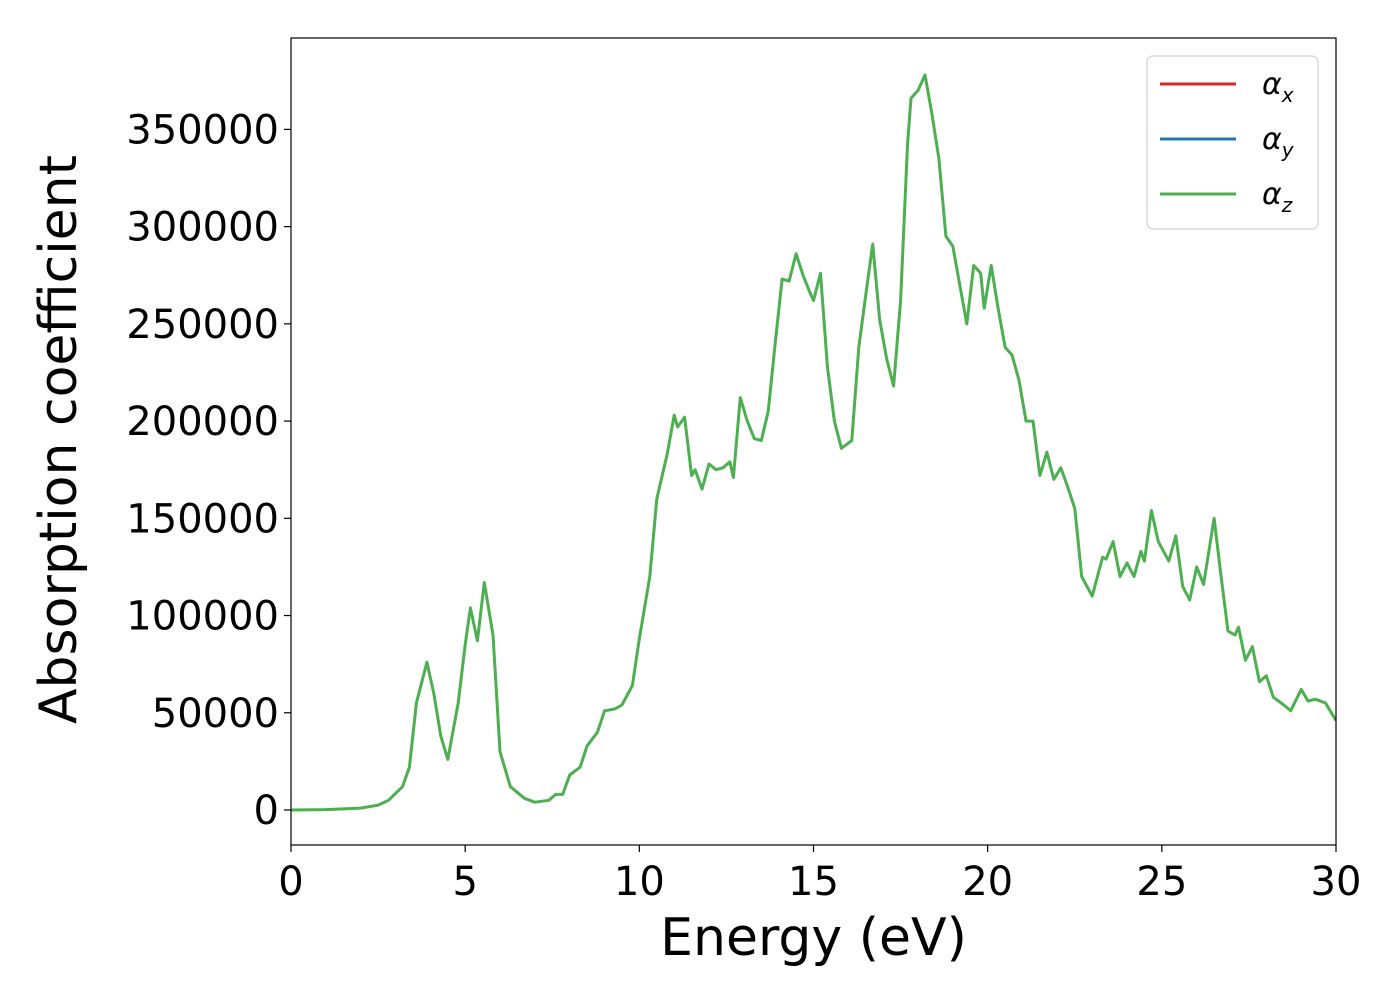  I want to click on y-tick-label: 50000, so click(215, 714).